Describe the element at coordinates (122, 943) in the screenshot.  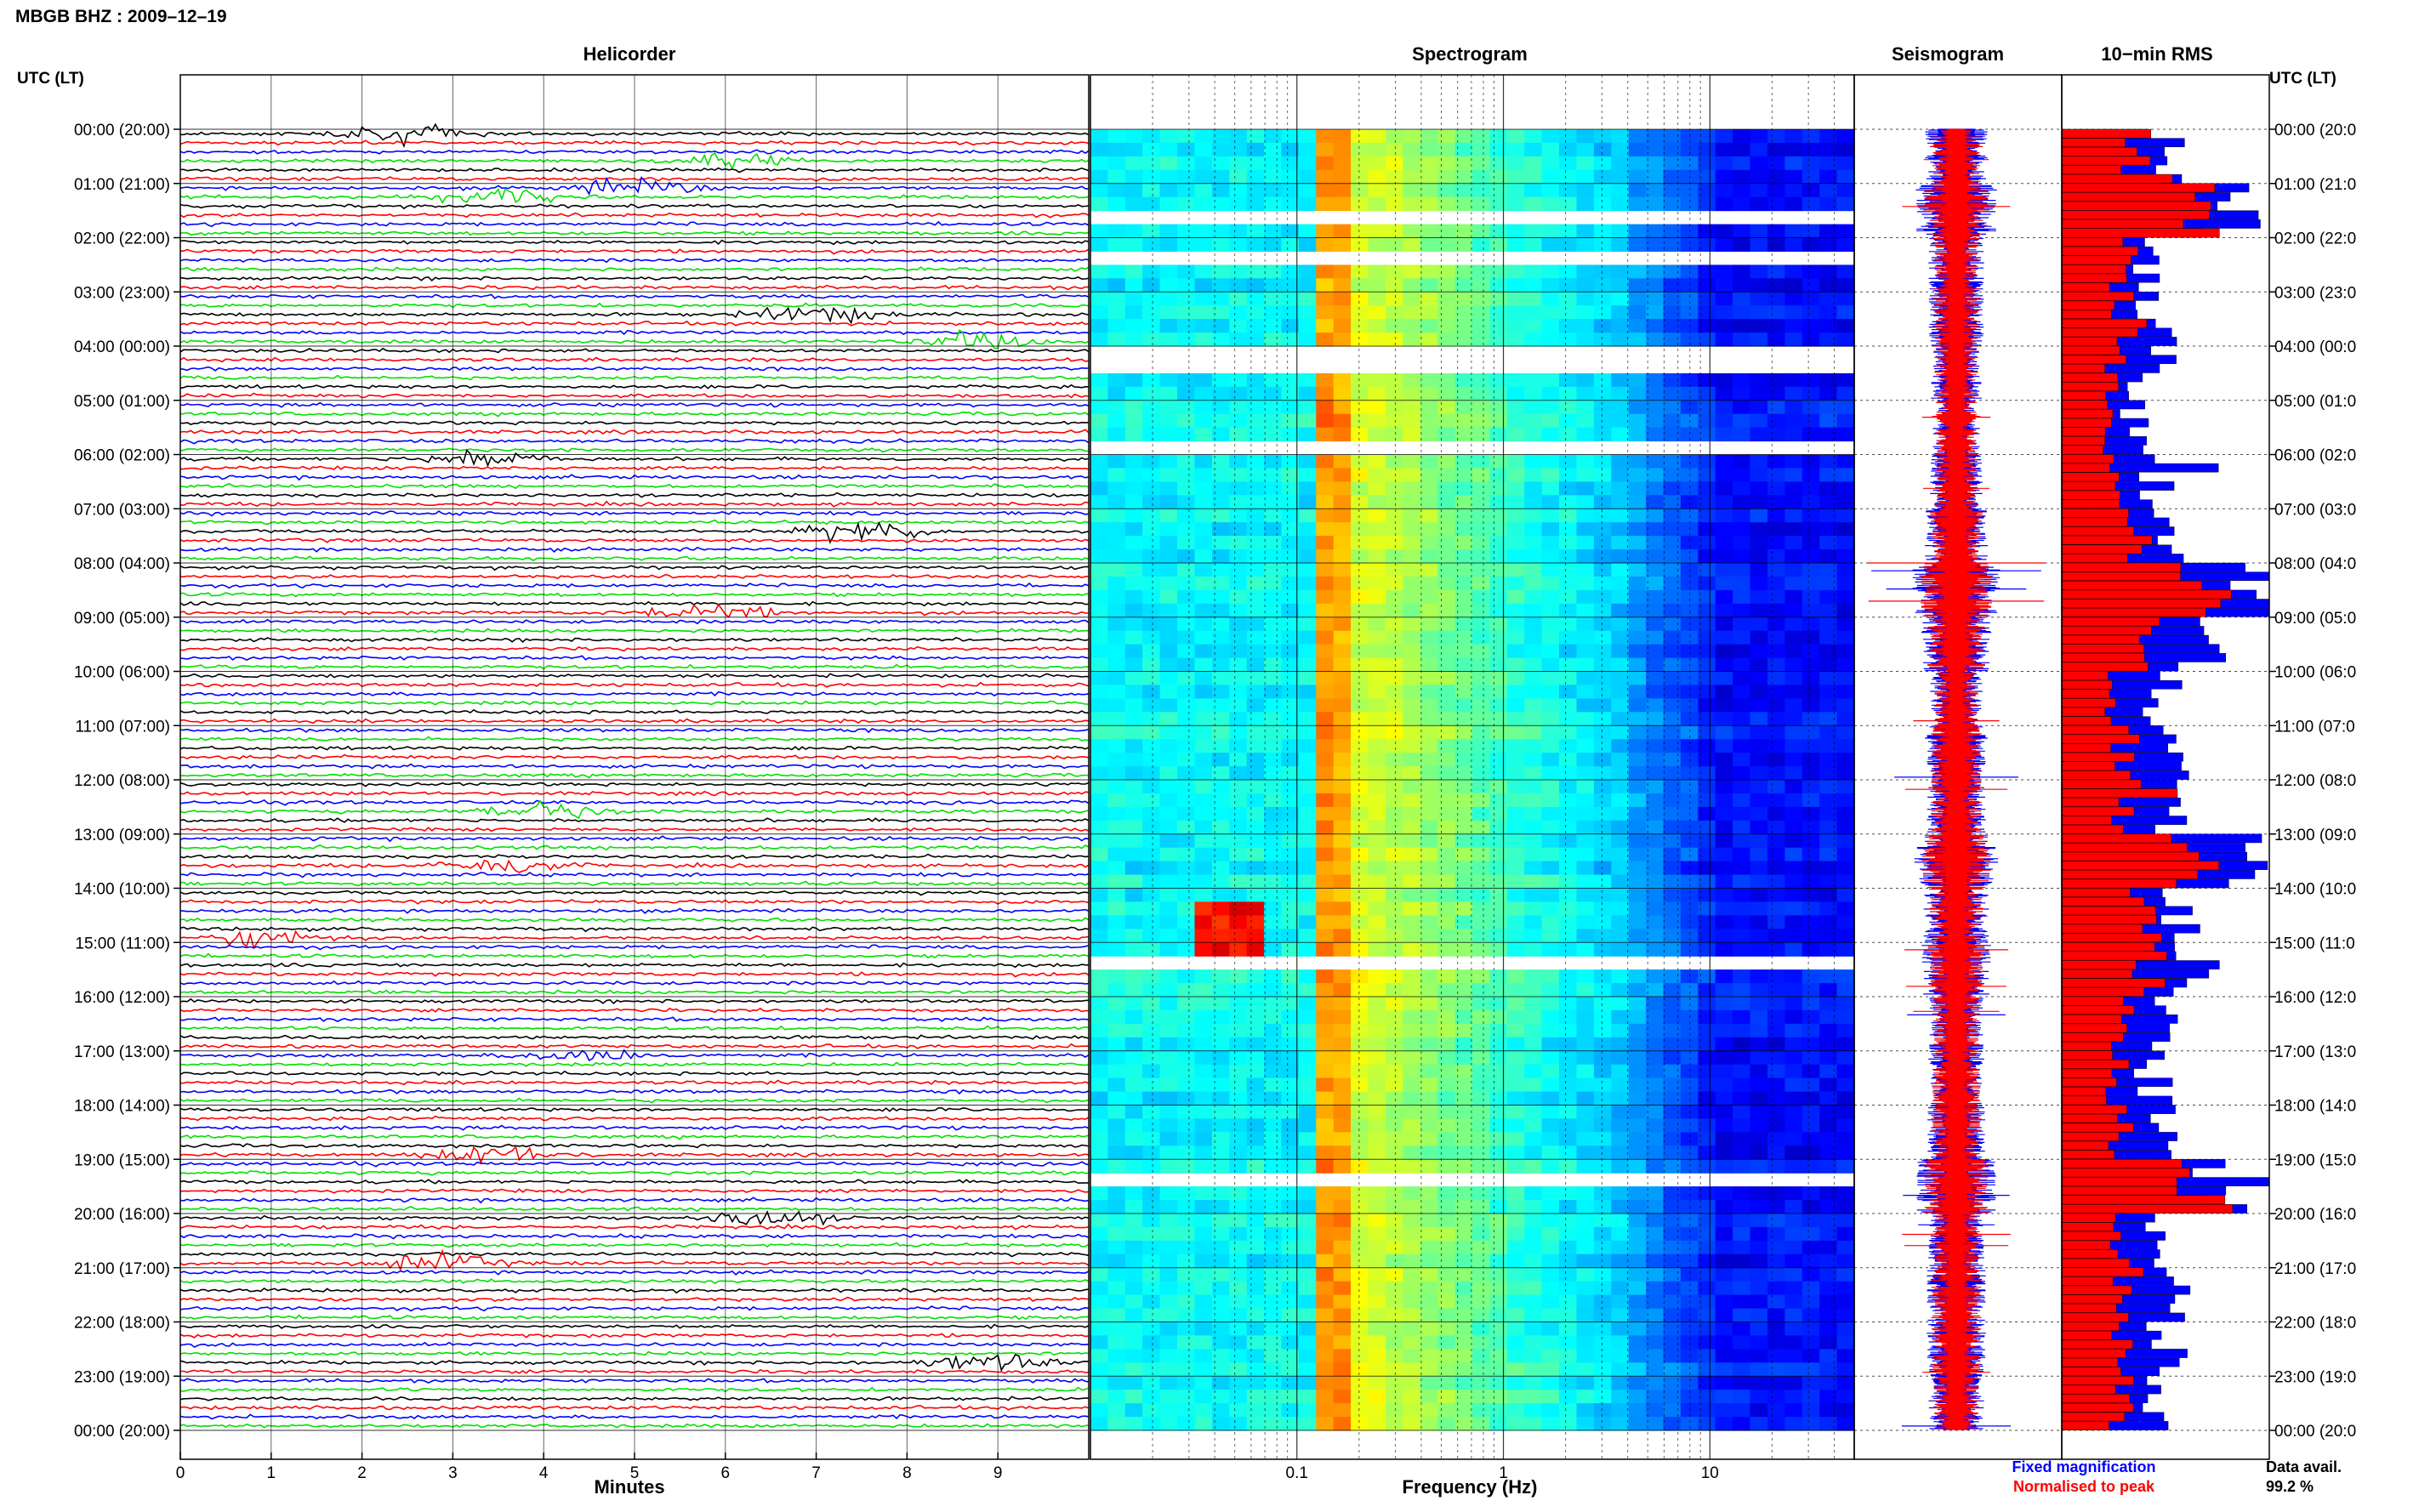
I see `left-time-tick: 15:00 (11:00)` at that location.